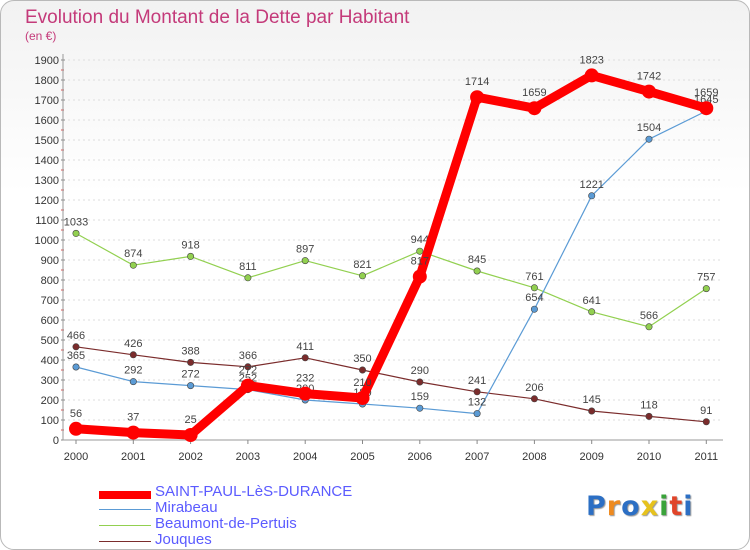 This screenshot has height=550, width=750. I want to click on legend-label: Beaumont-de-Pertuis, so click(226, 523).